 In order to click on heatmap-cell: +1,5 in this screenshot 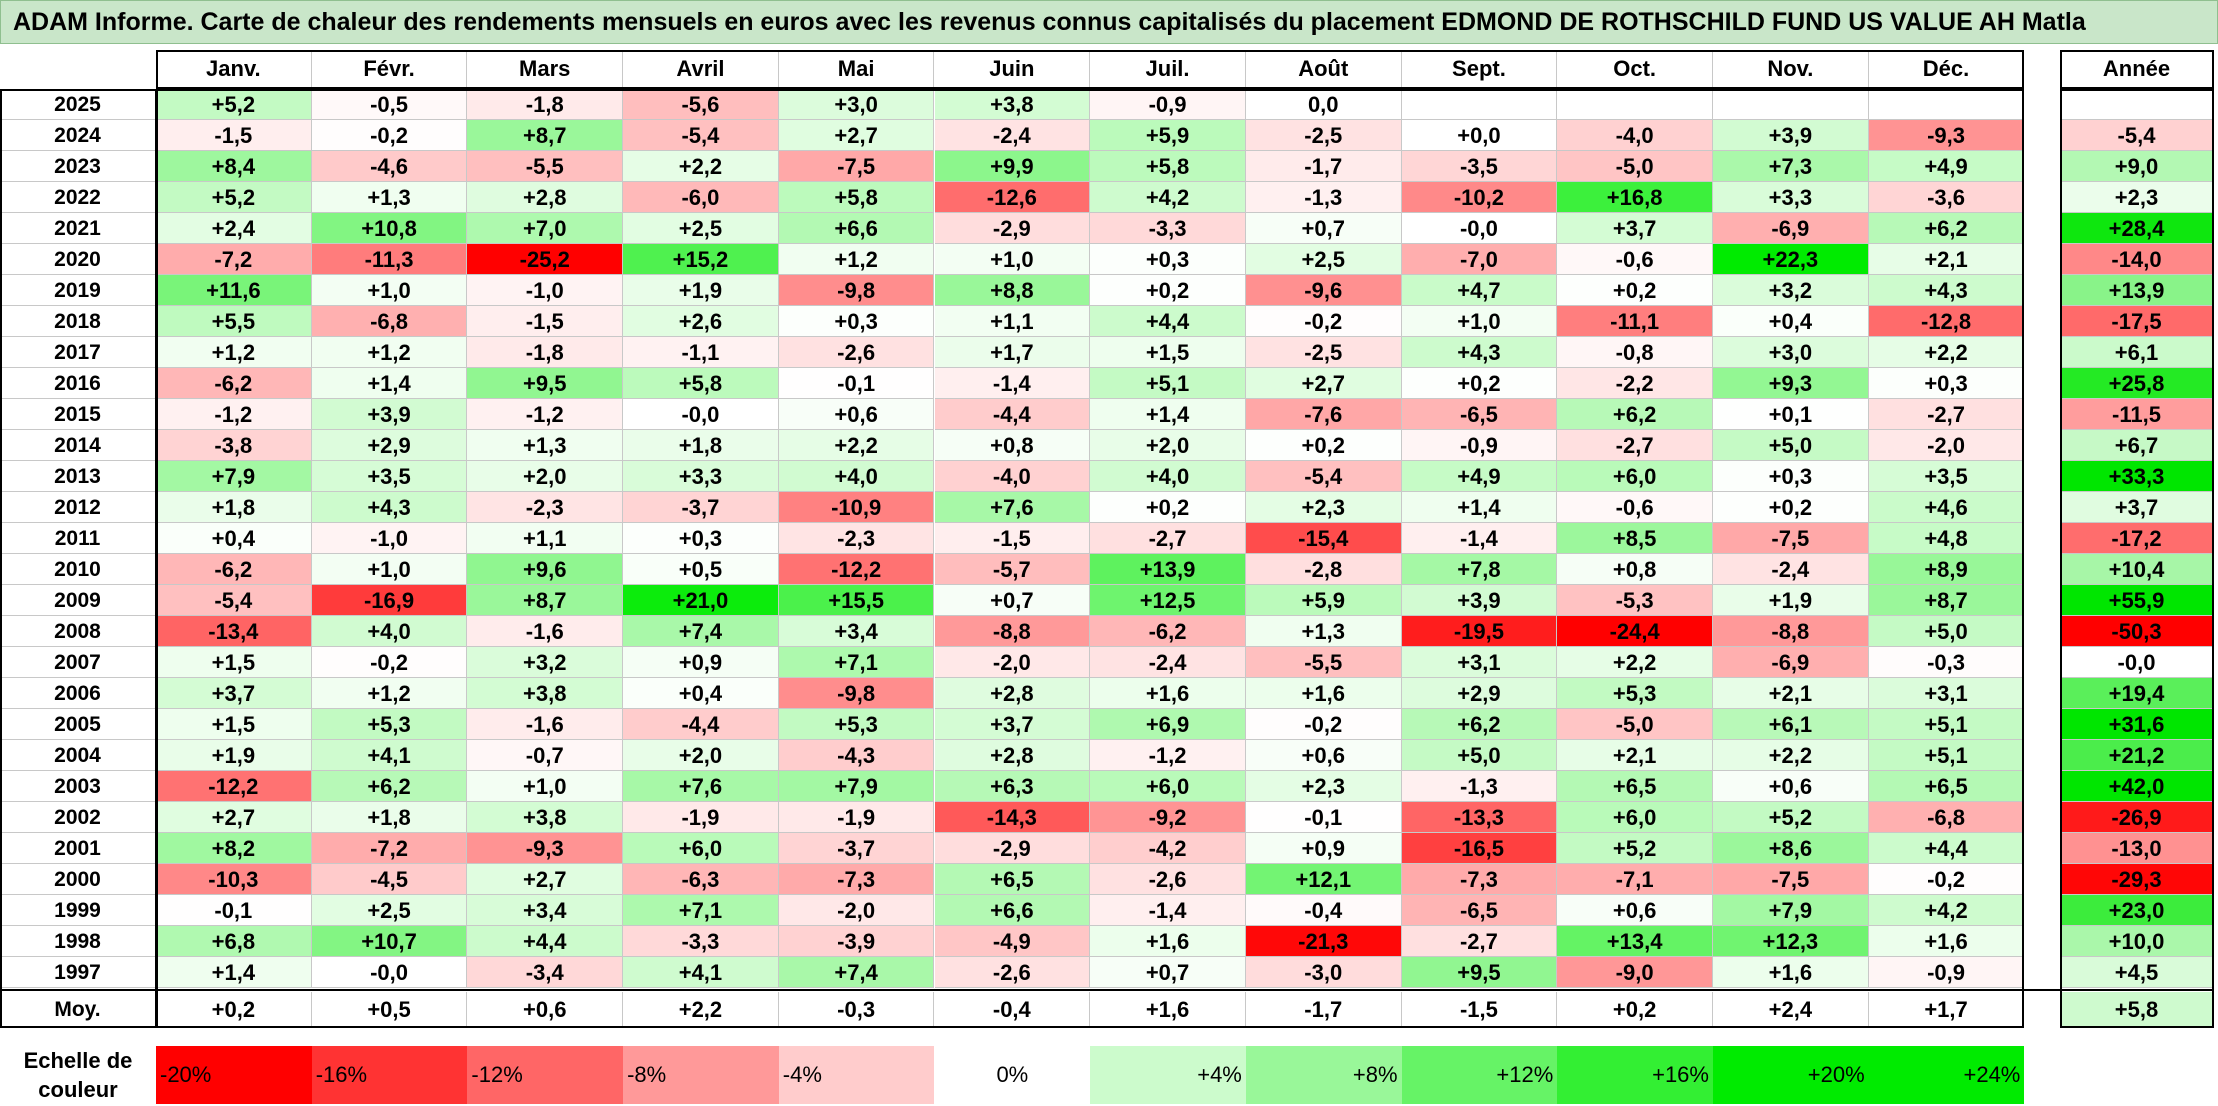, I will do `click(1168, 352)`.